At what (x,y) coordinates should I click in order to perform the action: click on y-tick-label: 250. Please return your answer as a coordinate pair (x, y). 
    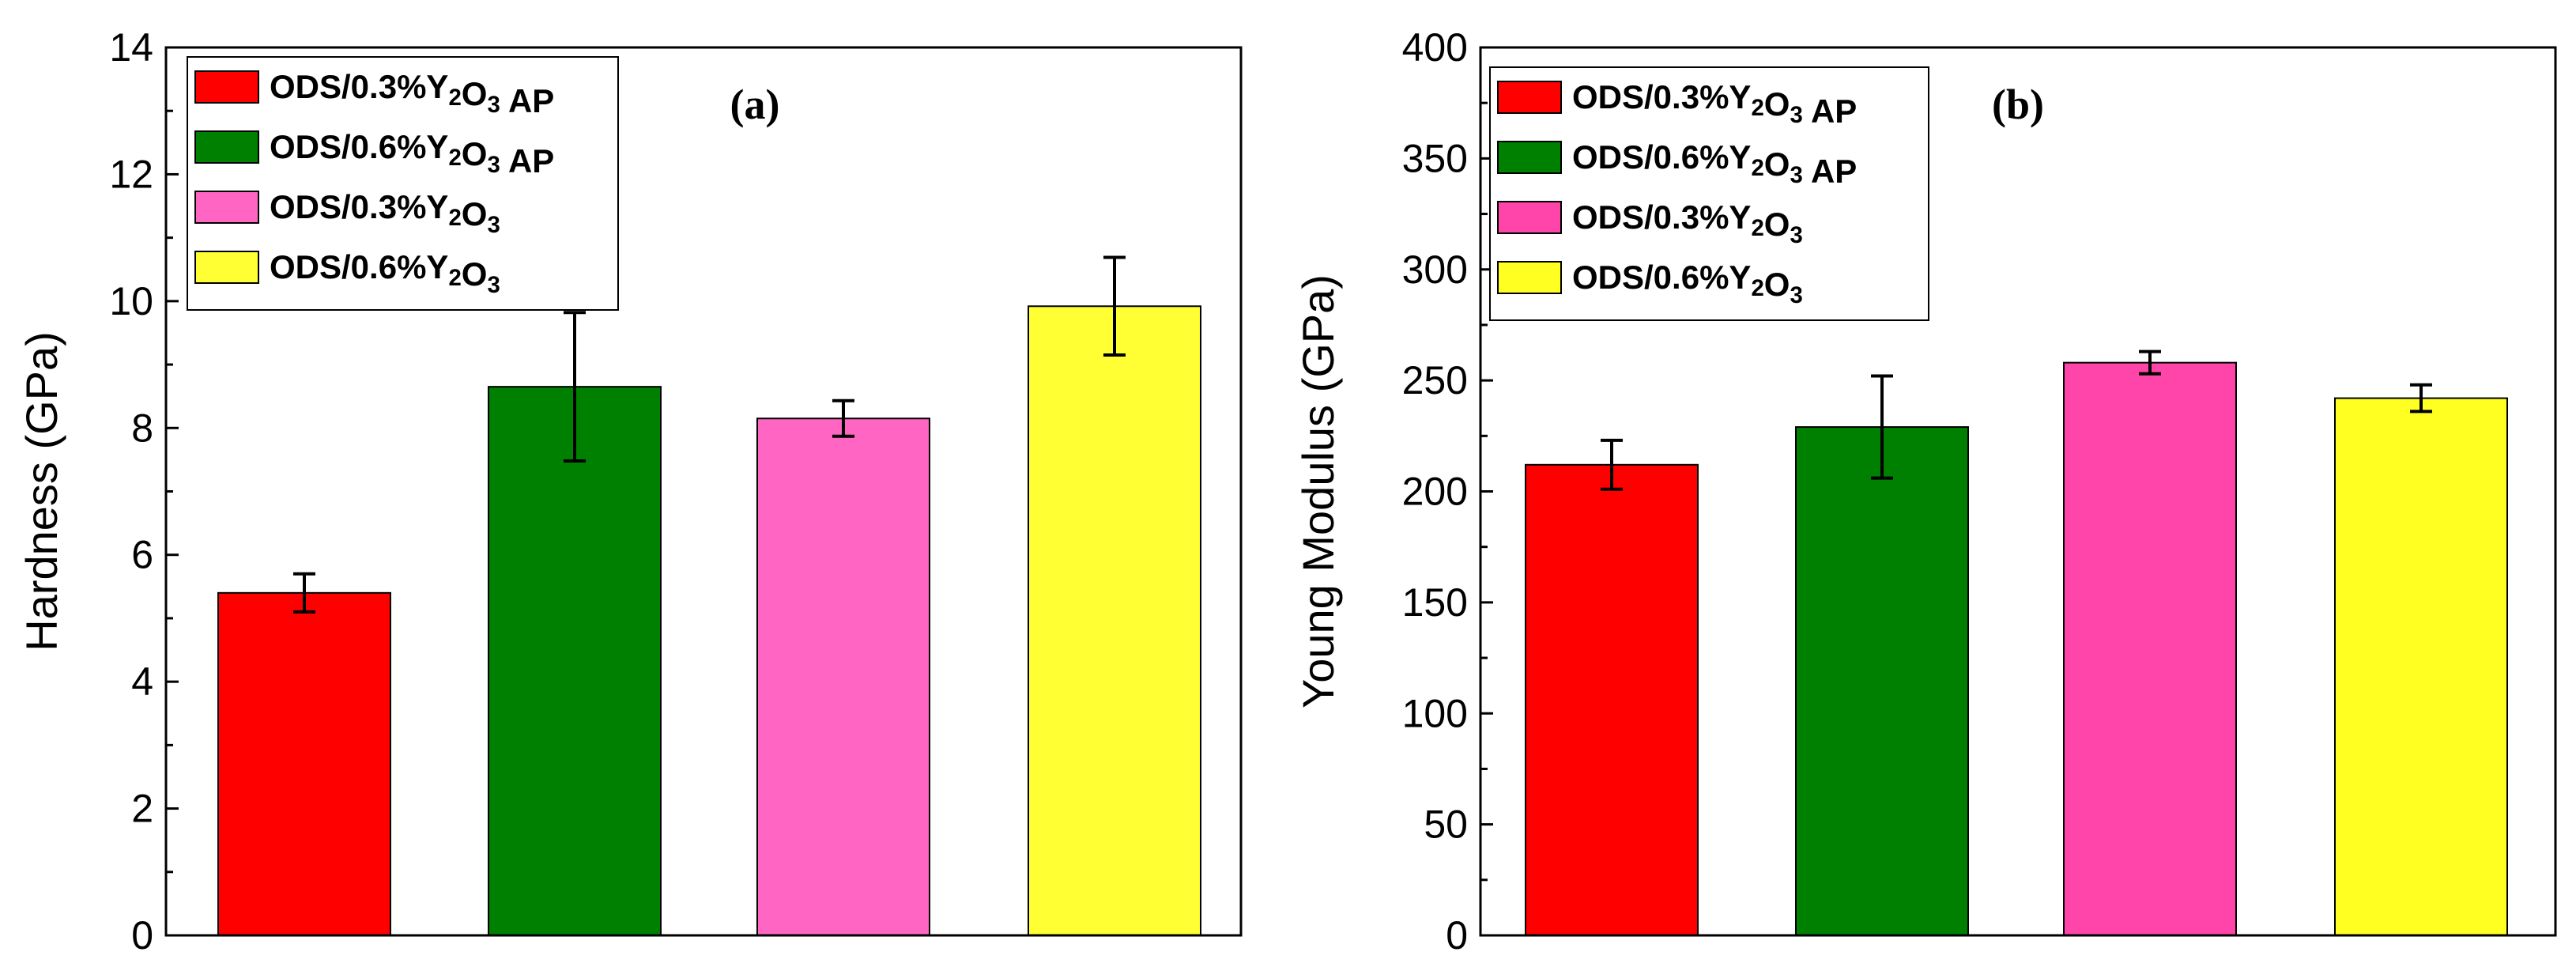
    Looking at the image, I should click on (1435, 380).